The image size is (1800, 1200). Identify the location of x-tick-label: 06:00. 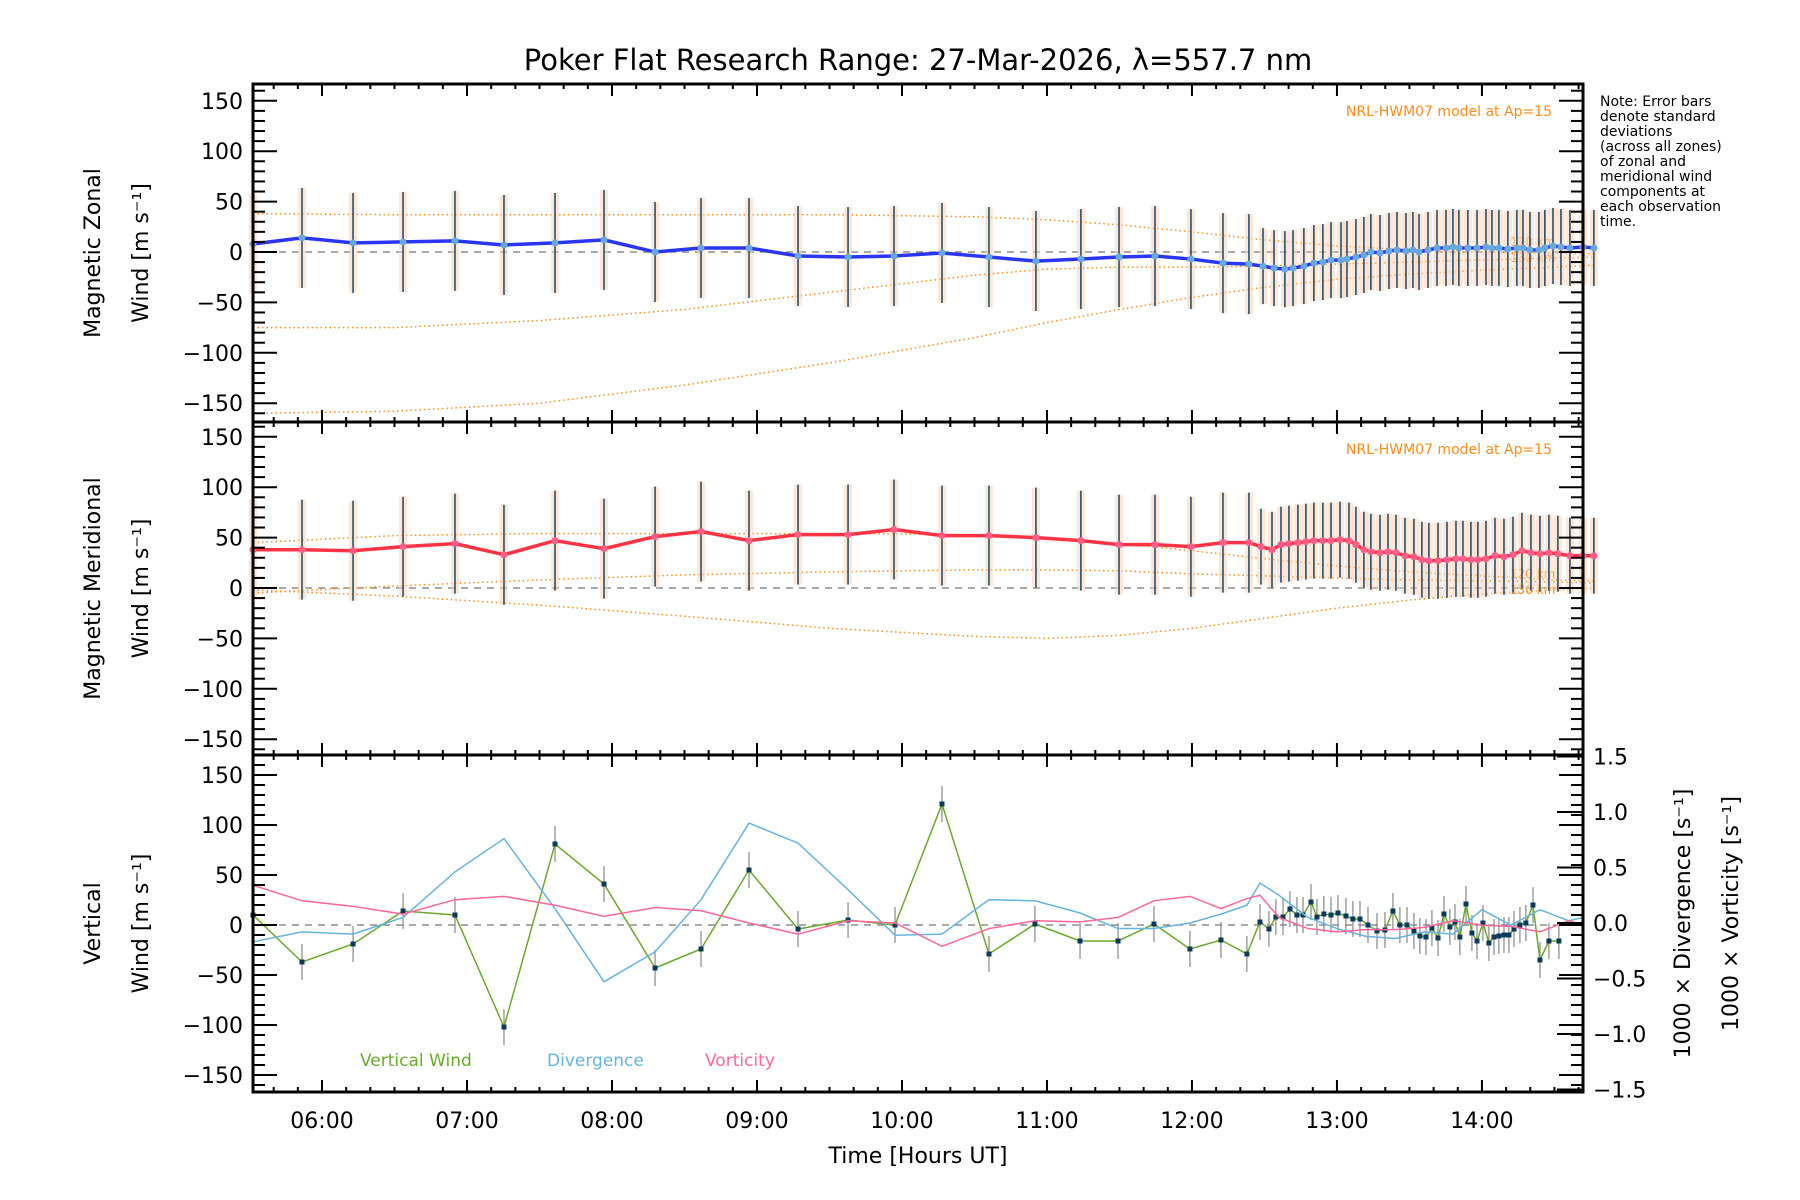
(321, 1121).